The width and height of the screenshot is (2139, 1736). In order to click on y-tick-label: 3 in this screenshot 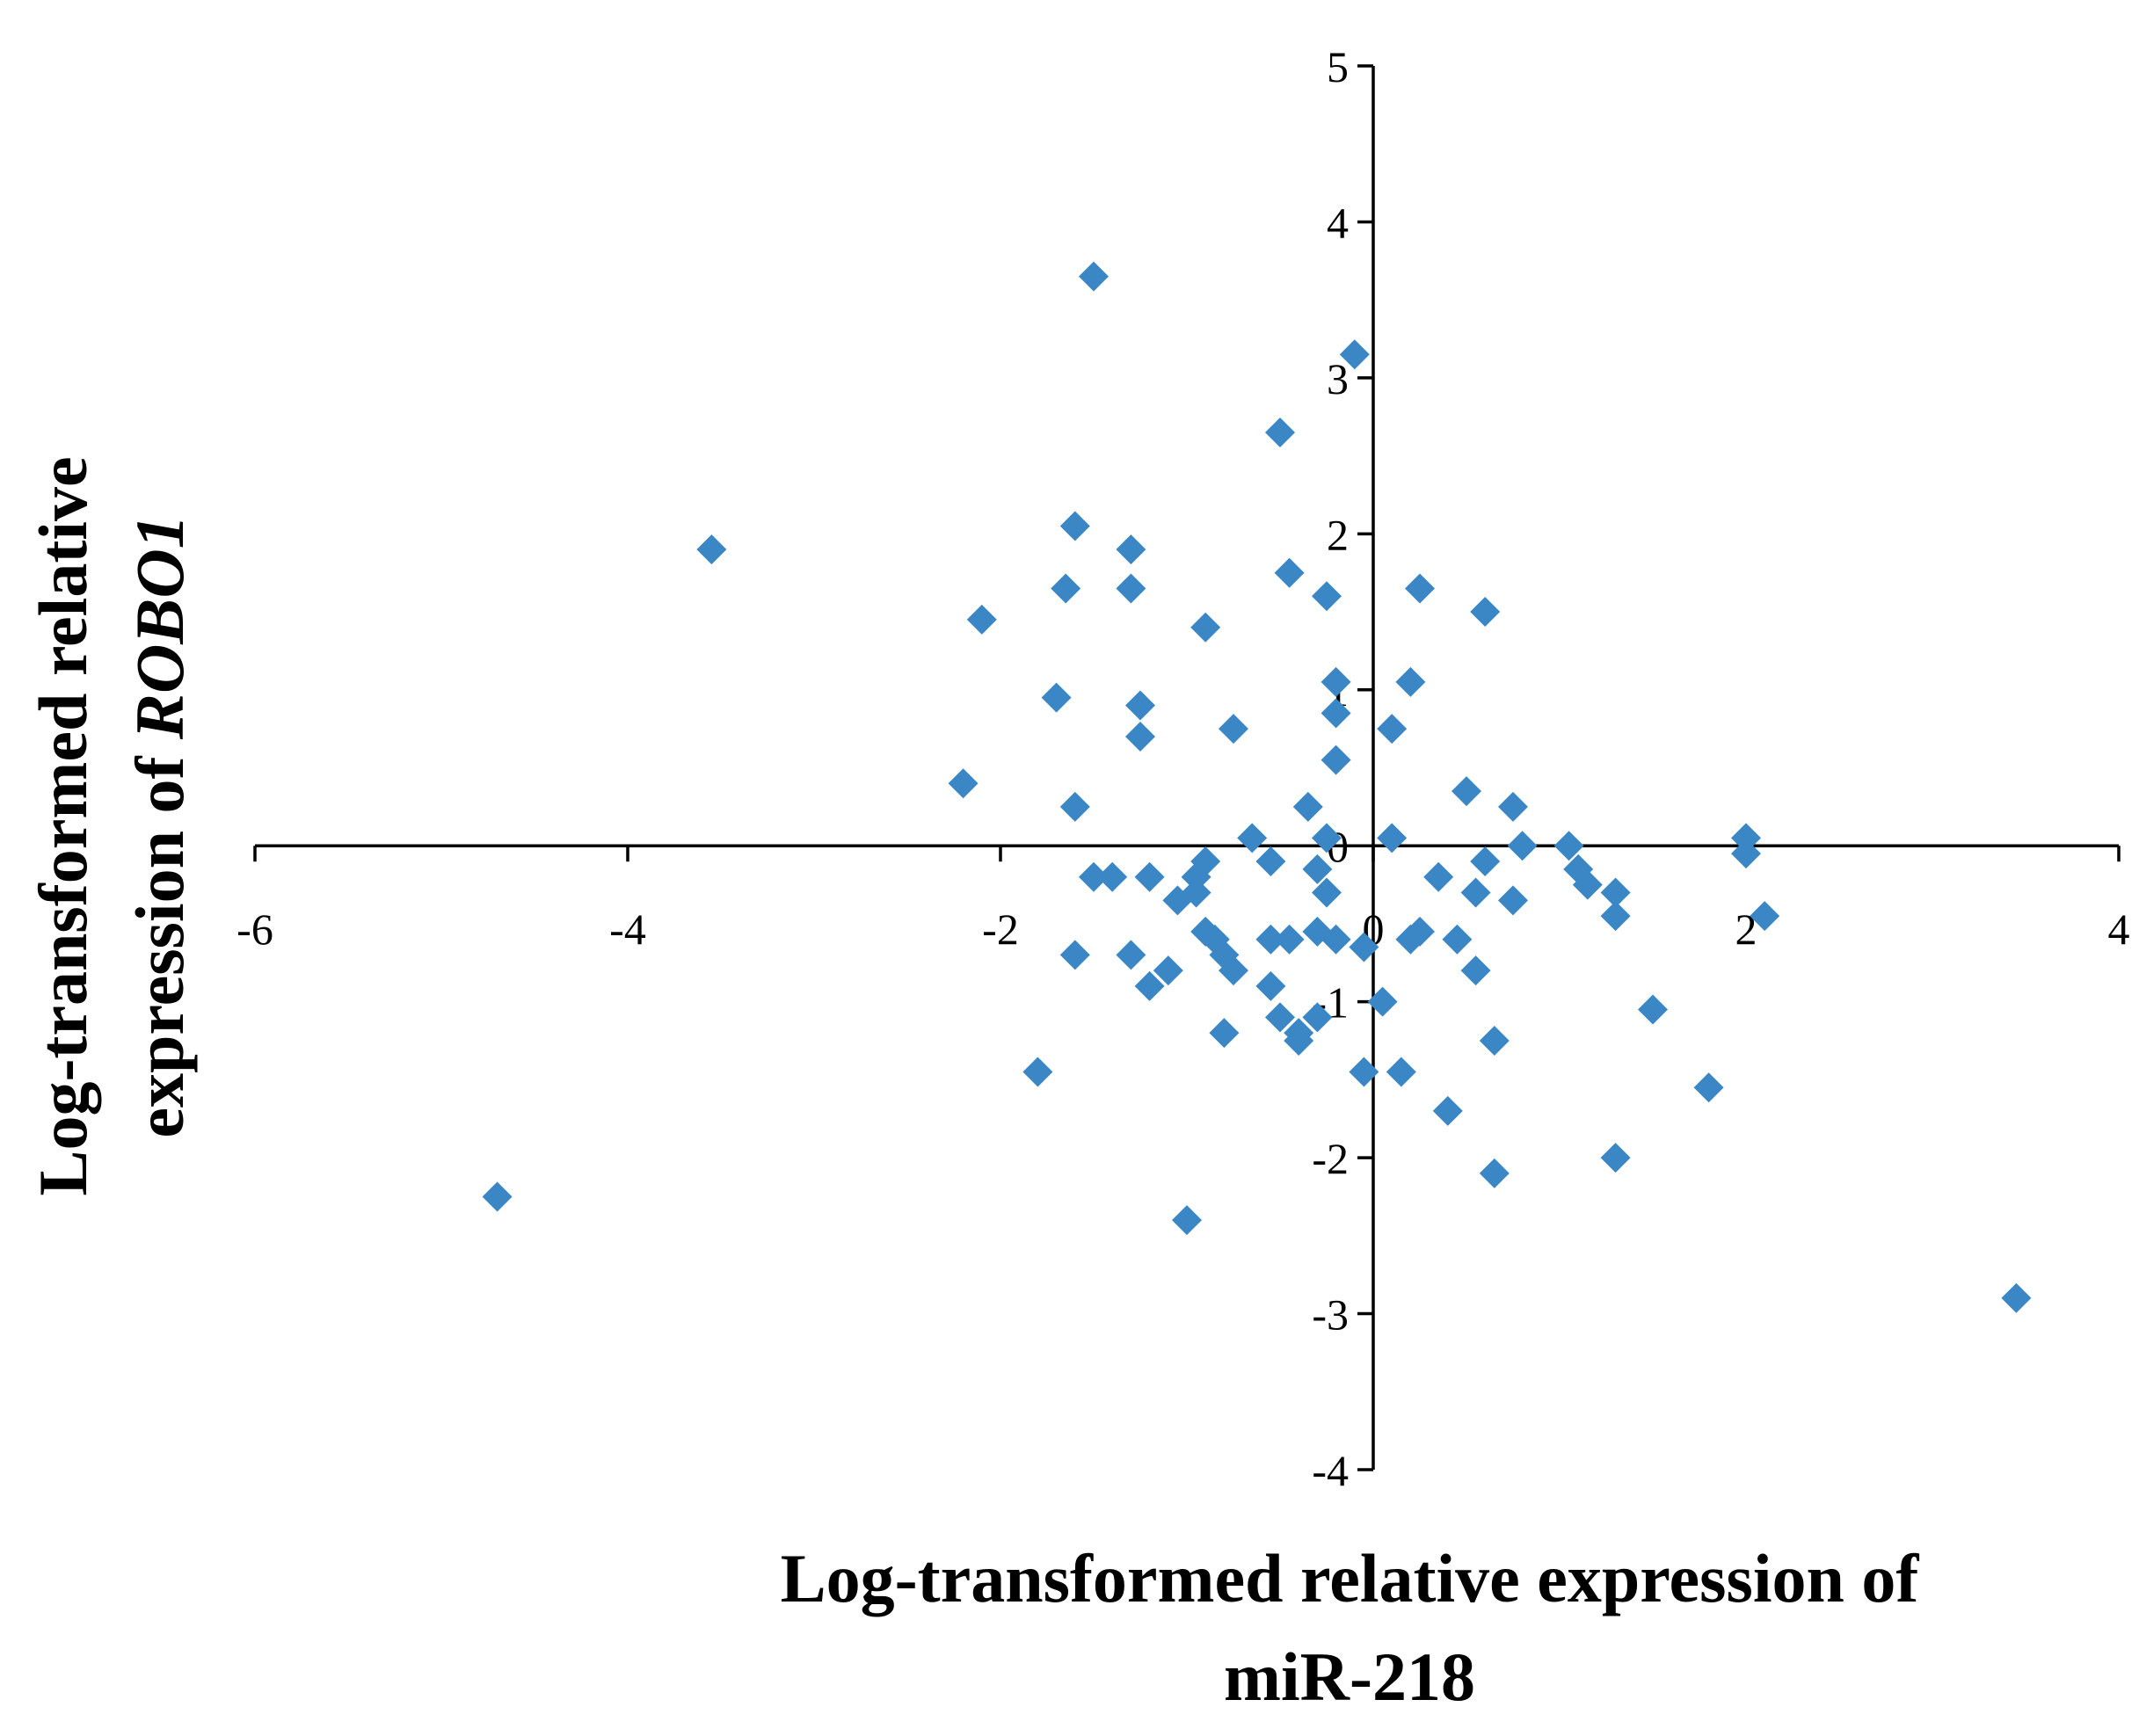, I will do `click(1338, 378)`.